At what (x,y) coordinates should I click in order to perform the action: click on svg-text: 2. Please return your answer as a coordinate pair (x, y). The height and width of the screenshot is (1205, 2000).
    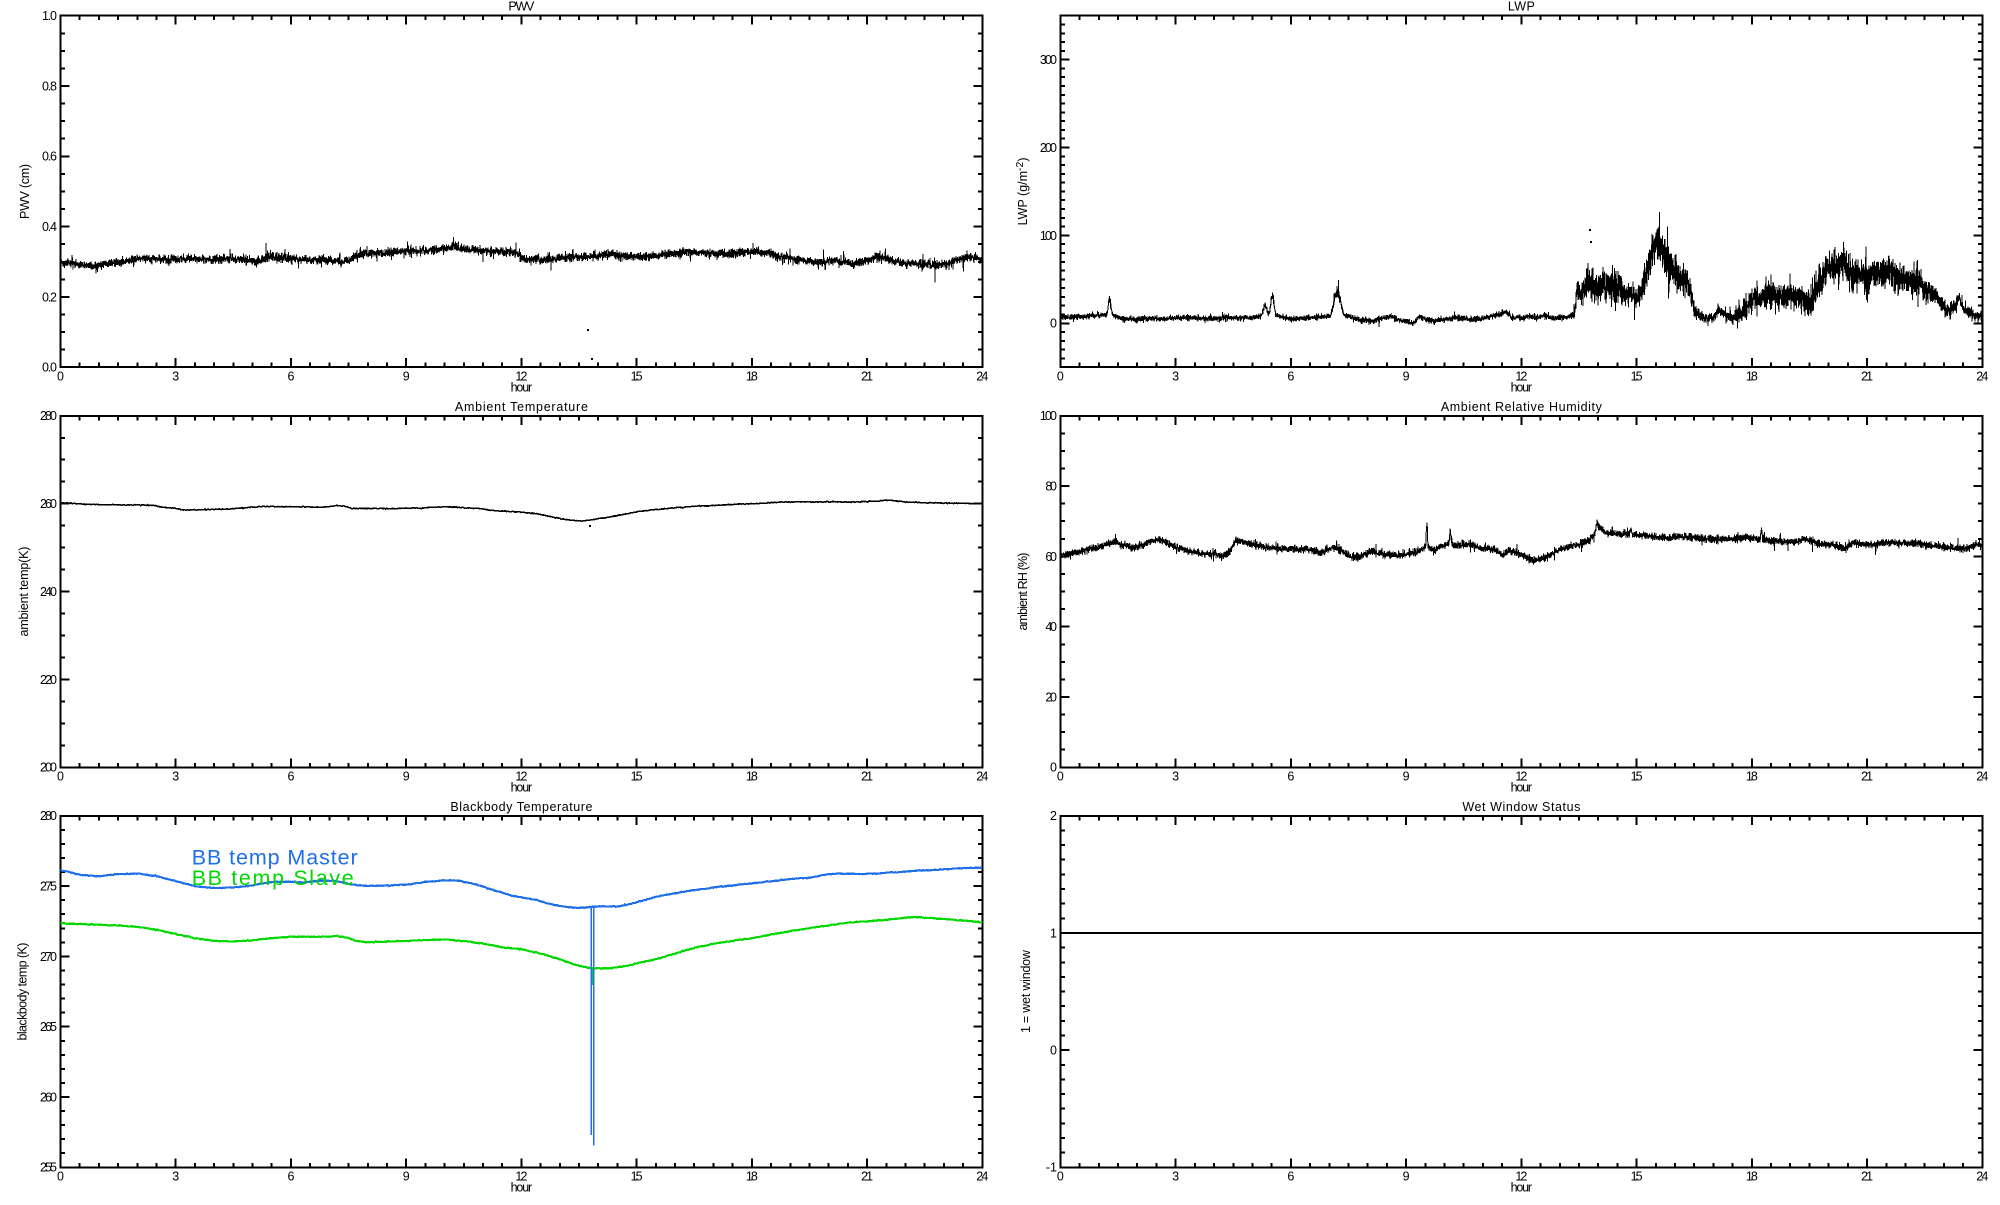
    Looking at the image, I should click on (1053, 816).